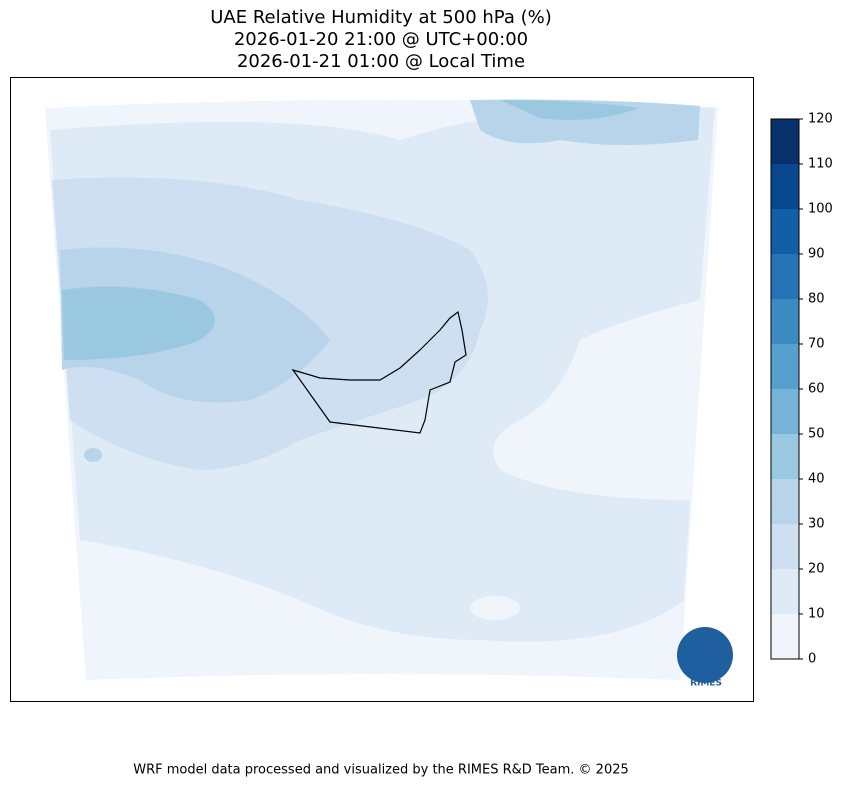 This screenshot has height=788, width=844. Describe the element at coordinates (801, 389) in the screenshot. I see `colorbar: 0 10 20 30 40 50 60 70 80 90 100 110 120` at that location.